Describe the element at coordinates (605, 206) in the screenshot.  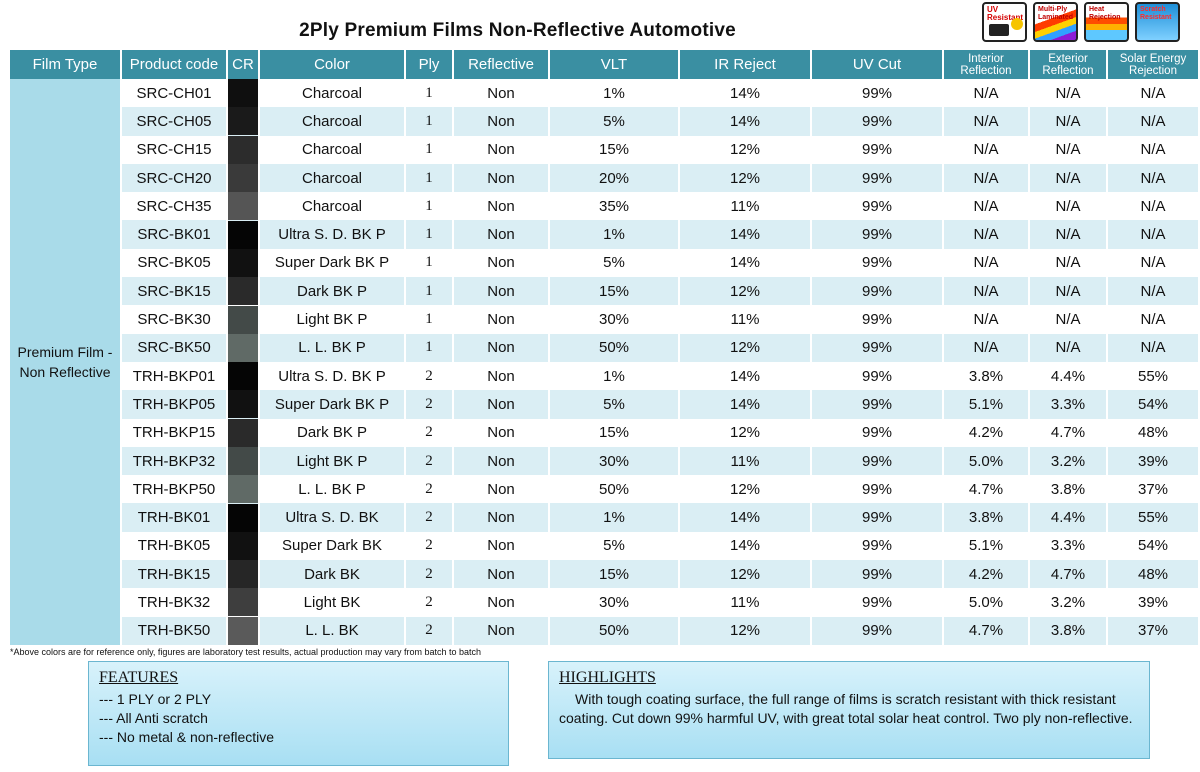
I see `table-row: SRC-CH35 Charcoal 1 Non 35% 11% 99% N/A N/A N/A` at that location.